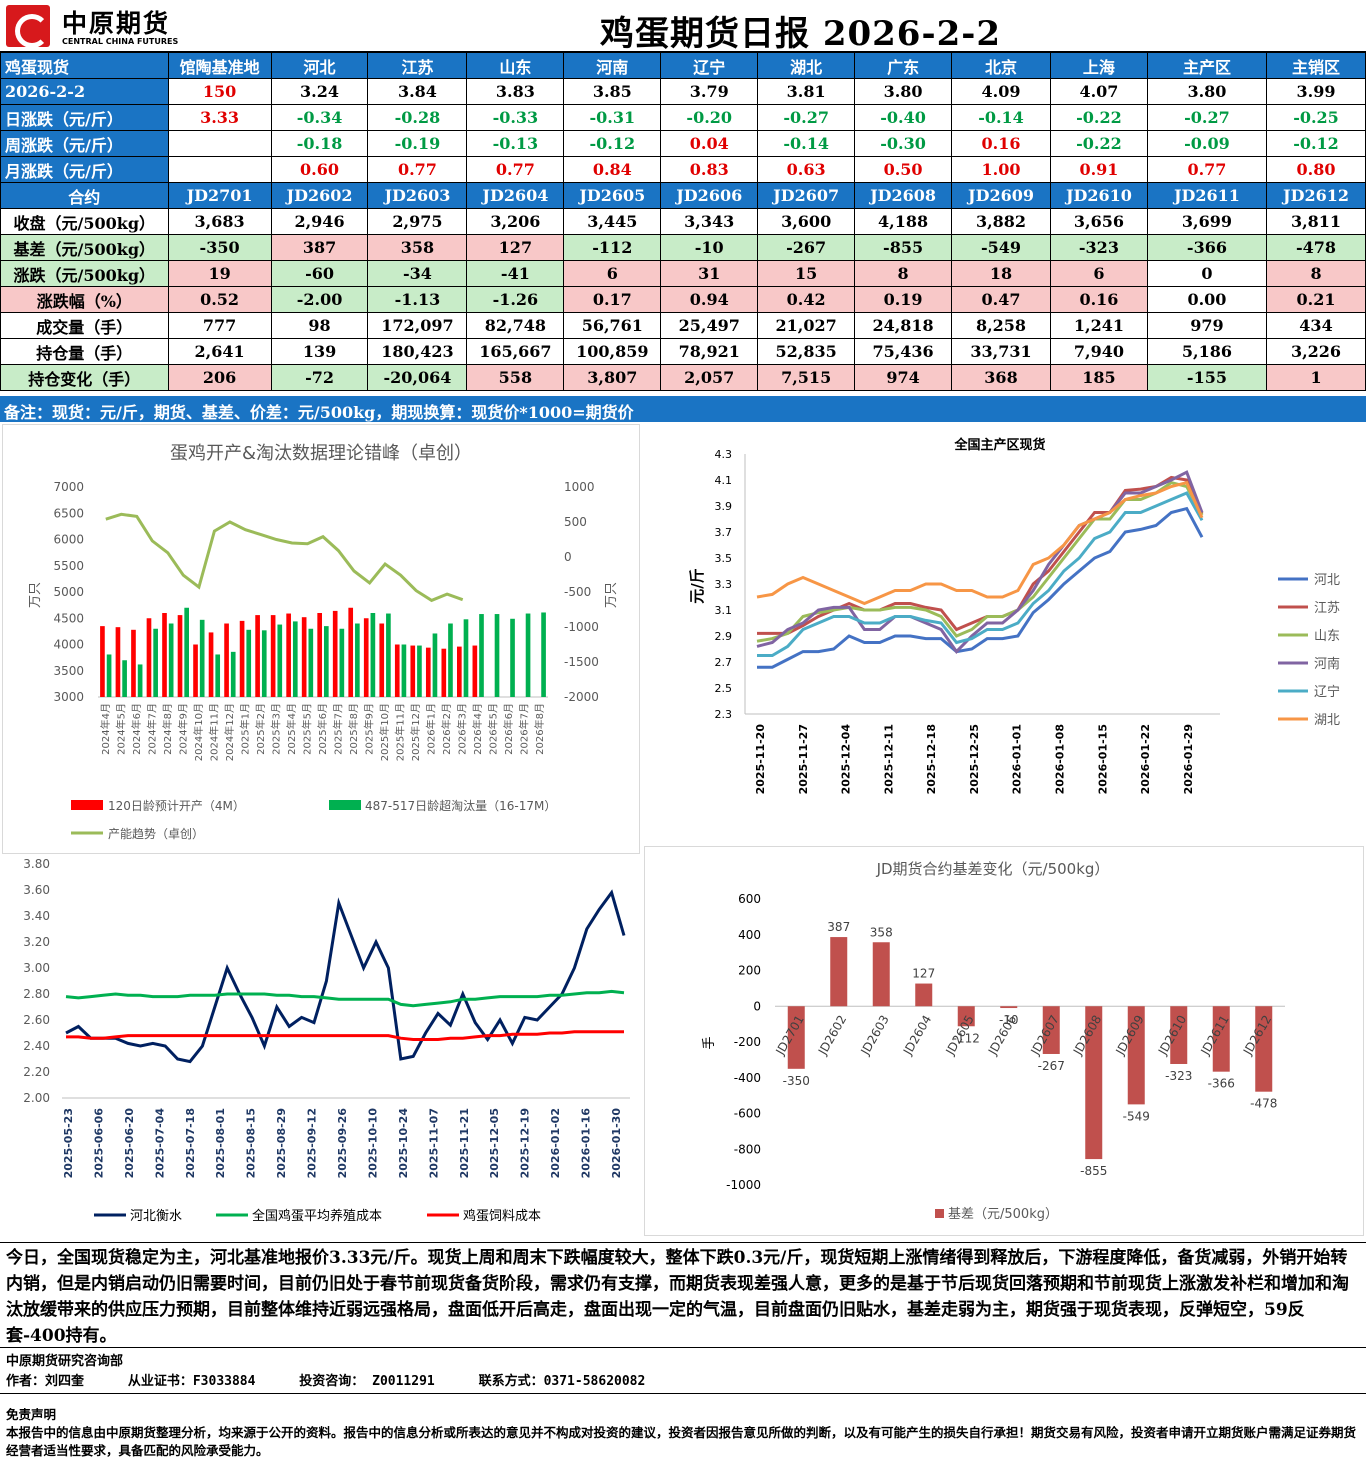  What do you see at coordinates (219, 169) in the screenshot?
I see `empty-cell` at bounding box center [219, 169].